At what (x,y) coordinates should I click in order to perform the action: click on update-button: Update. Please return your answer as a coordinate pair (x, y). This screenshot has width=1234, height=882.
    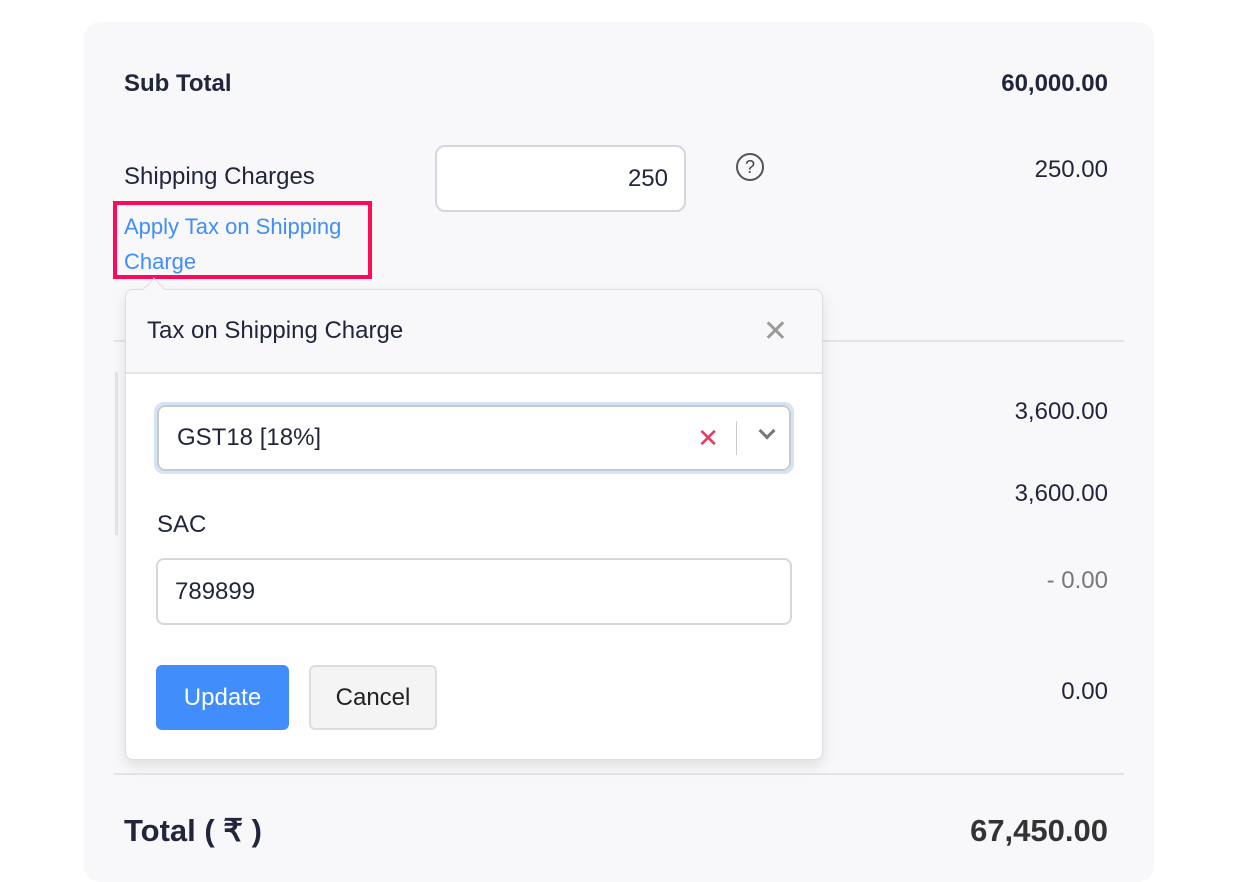
    Looking at the image, I should click on (222, 697).